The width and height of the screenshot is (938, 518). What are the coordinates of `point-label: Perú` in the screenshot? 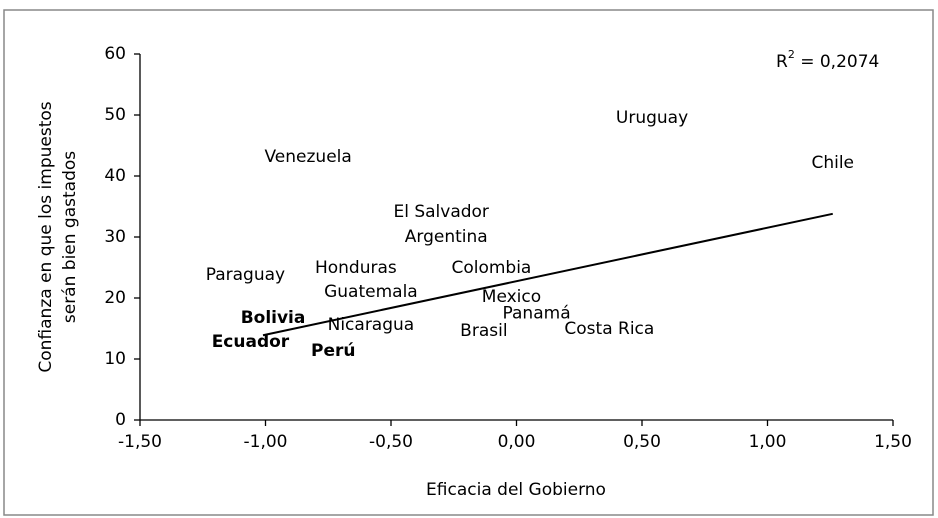 It's located at (333, 351).